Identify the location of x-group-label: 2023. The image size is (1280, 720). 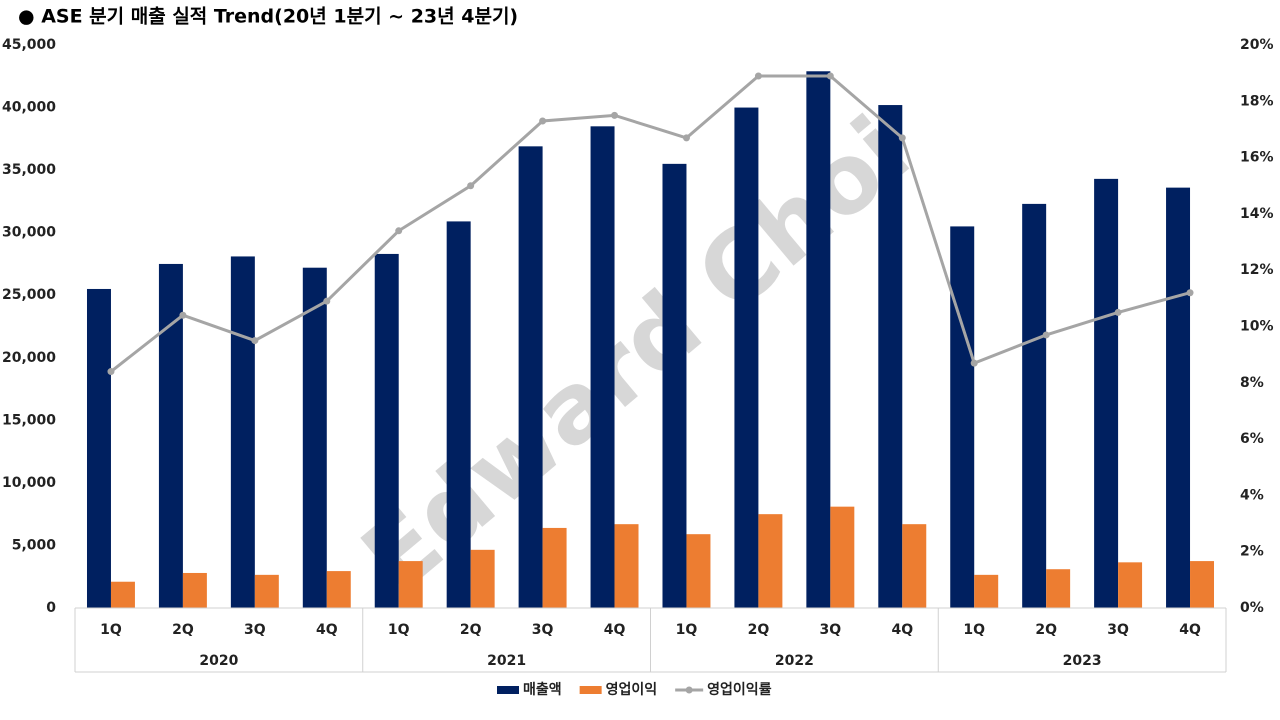
(1082, 661).